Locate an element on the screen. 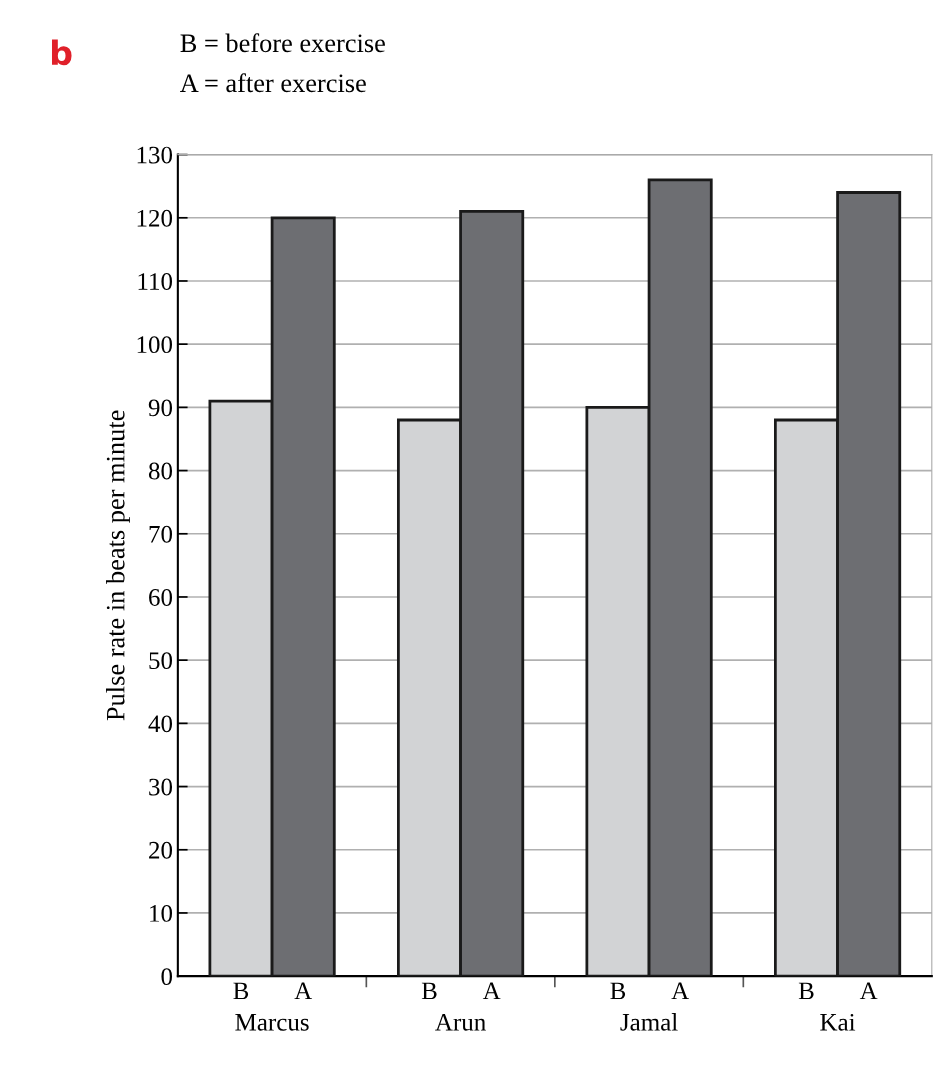 The width and height of the screenshot is (946, 1081). x-tick-label: Marcus is located at coordinates (272, 1022).